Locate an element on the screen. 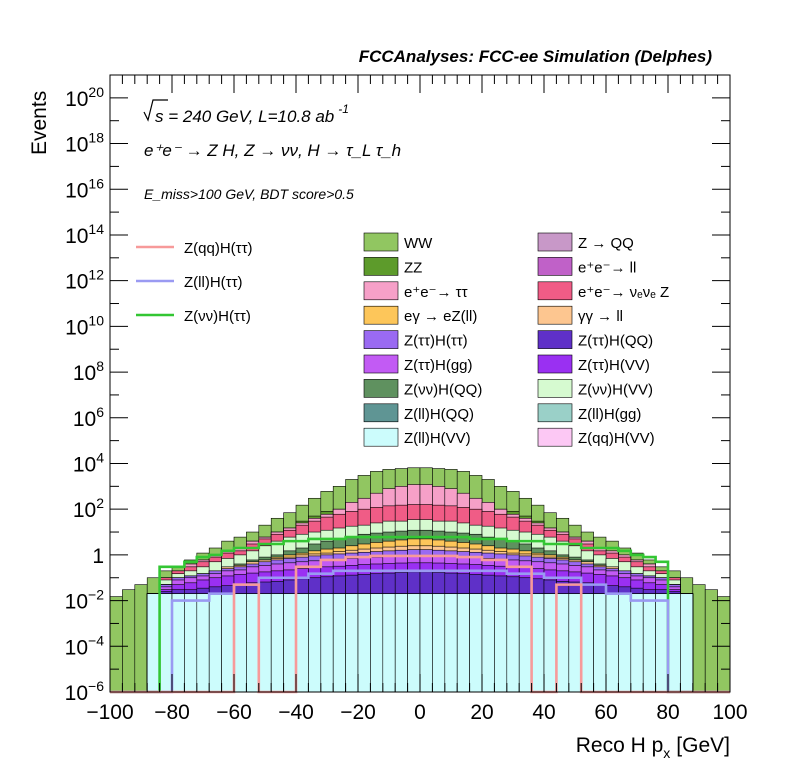 The image size is (796, 772). legend-label: e⁺e⁻→ ττ is located at coordinates (436, 292).